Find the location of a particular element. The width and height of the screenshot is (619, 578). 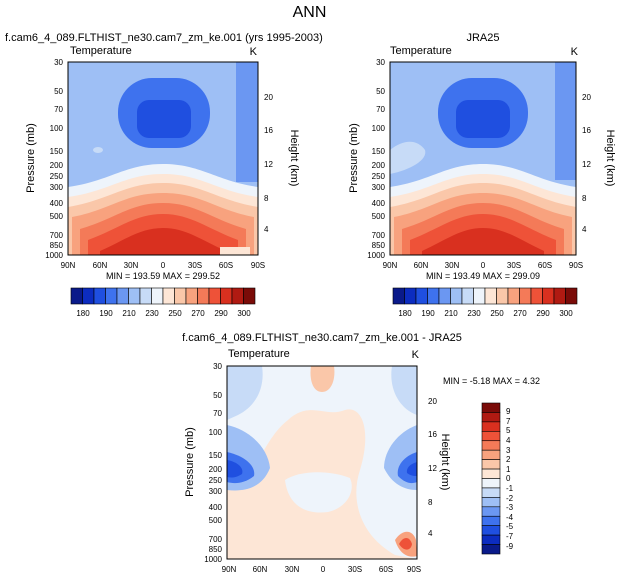

y-tick-label: 100 is located at coordinates (379, 128).